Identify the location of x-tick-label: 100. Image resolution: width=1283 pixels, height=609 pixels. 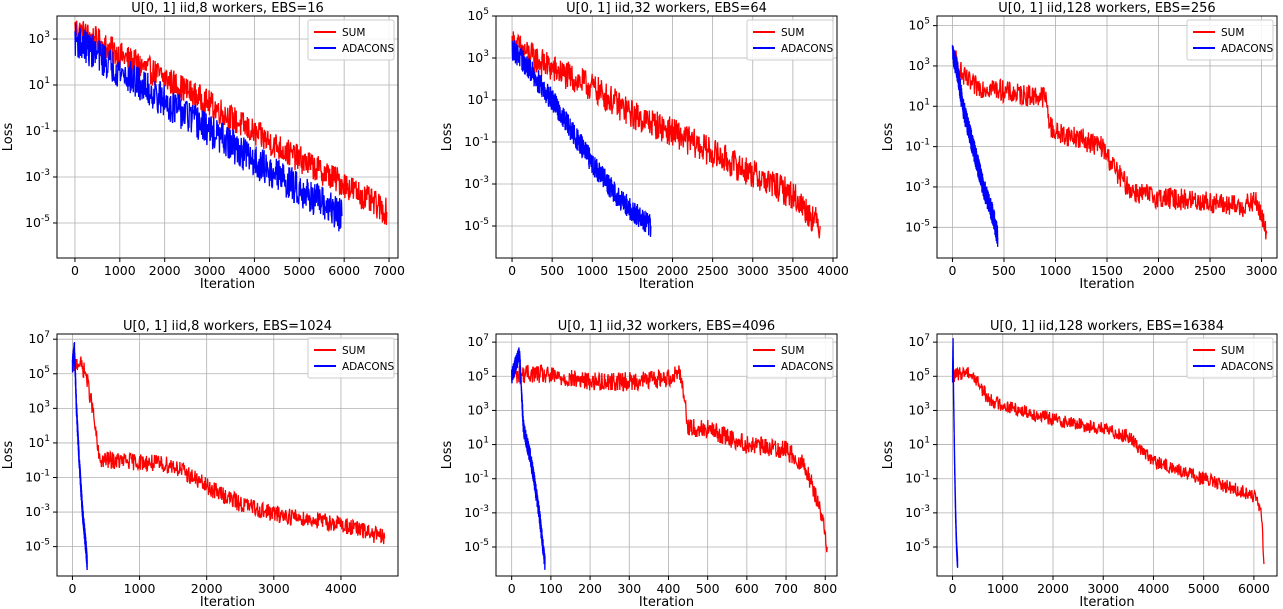
(551, 588).